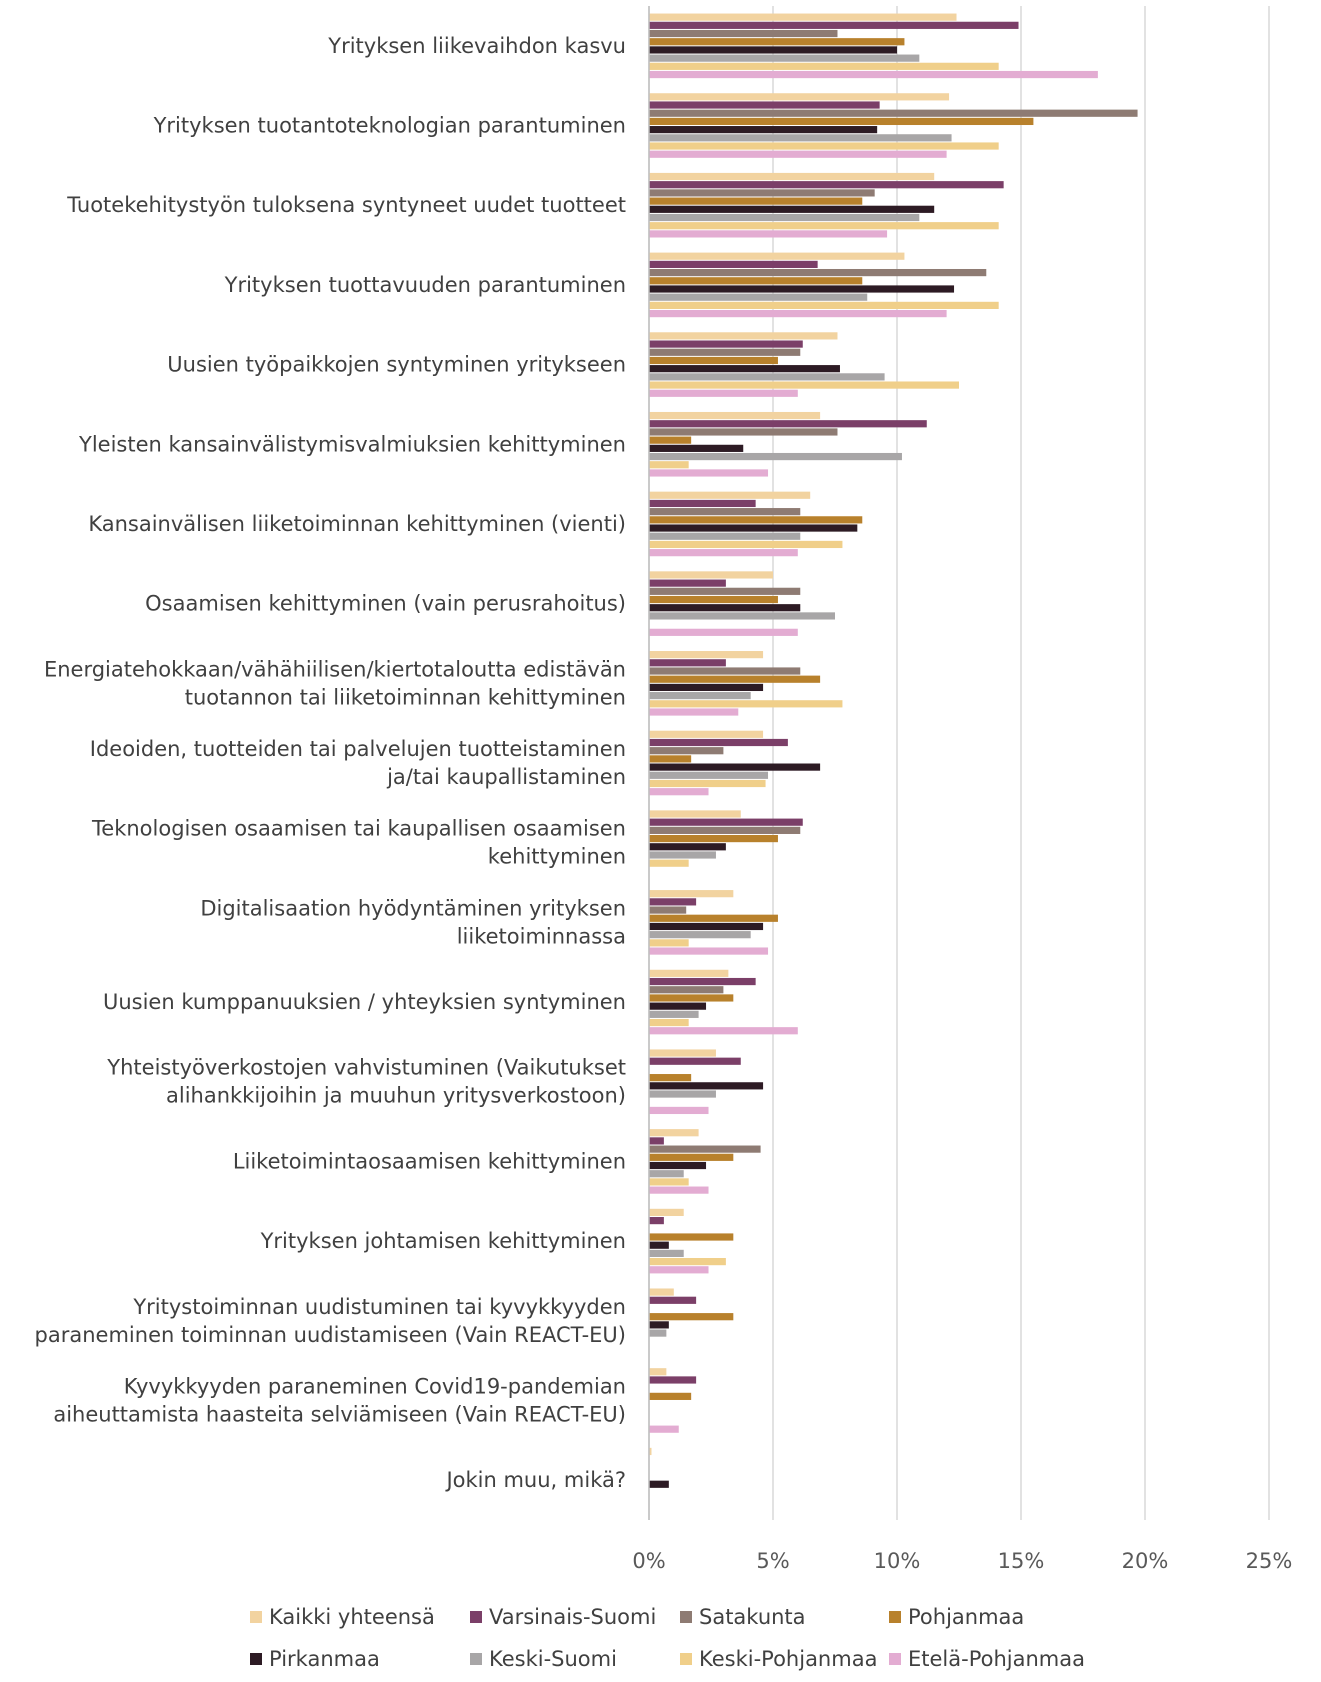  I want to click on category-label: Yrityksen liikevaihdon kasvu, so click(476, 46).